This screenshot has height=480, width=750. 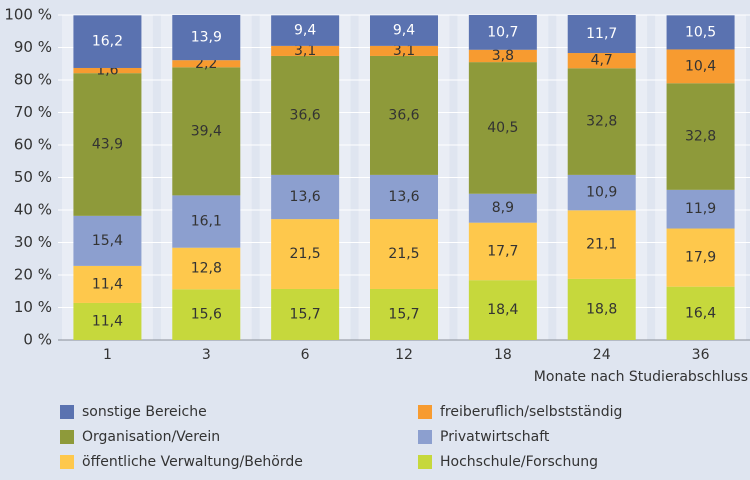 I want to click on y-tick-label: 30 %, so click(x=33, y=242).